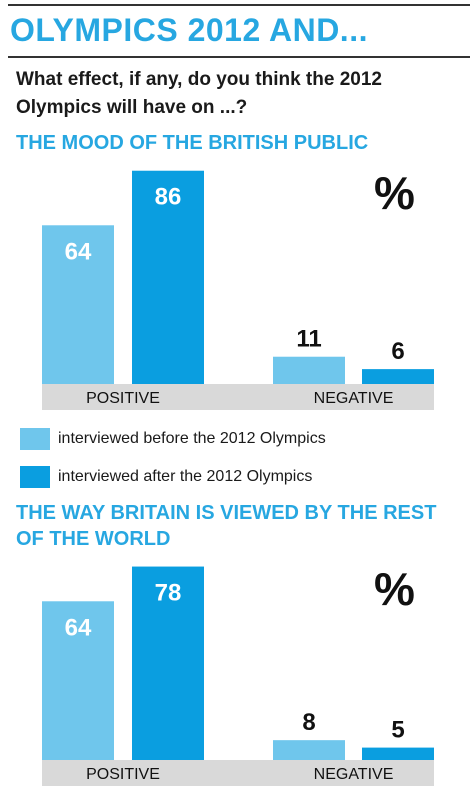  What do you see at coordinates (238, 773) in the screenshot?
I see `chart-2-axis-band` at bounding box center [238, 773].